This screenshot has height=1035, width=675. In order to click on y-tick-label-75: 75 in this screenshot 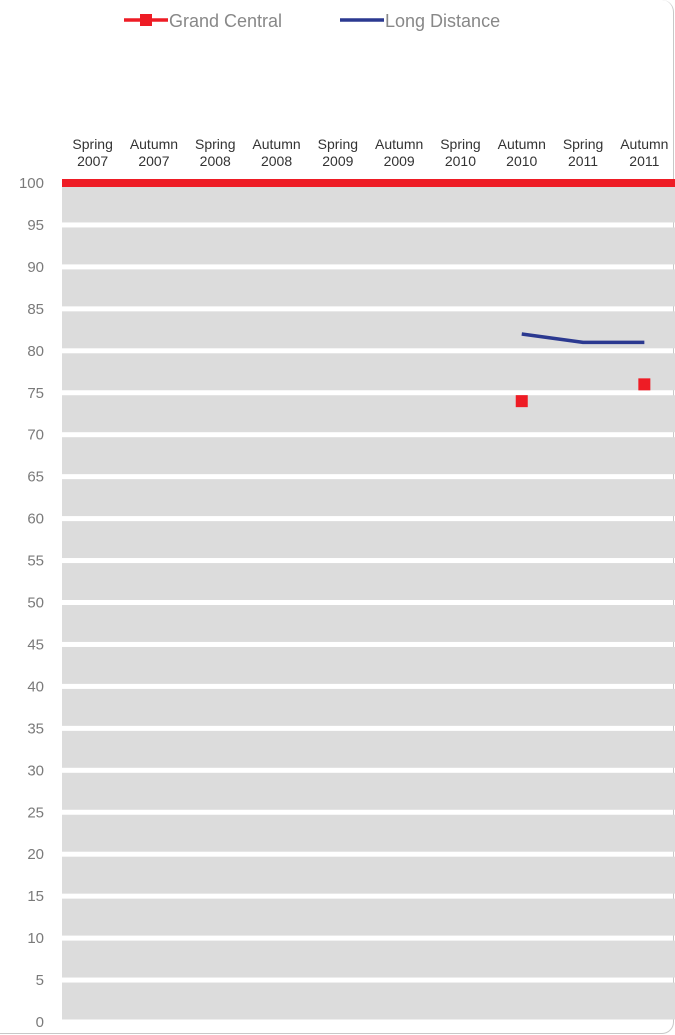, I will do `click(35, 393)`.